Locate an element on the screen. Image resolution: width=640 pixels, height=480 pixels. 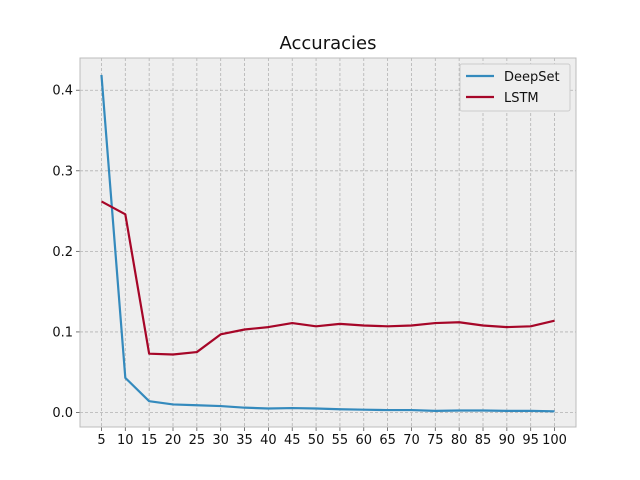
x-tick-label: 5 is located at coordinates (101, 440).